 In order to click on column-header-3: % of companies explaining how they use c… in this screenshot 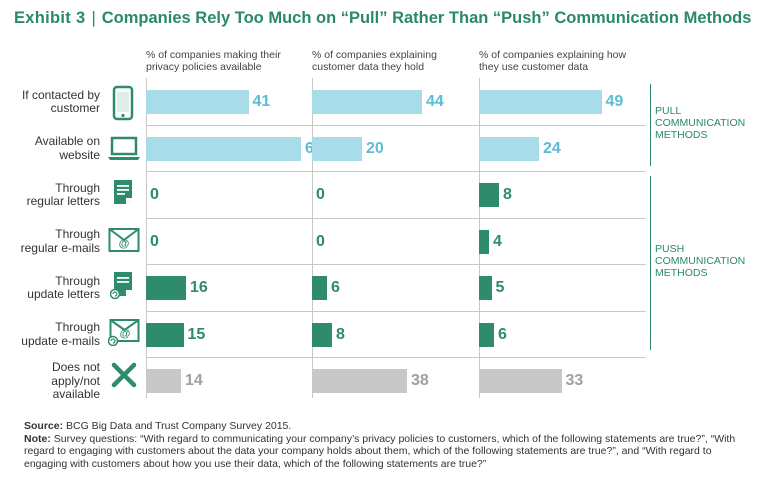, I will do `click(553, 61)`.